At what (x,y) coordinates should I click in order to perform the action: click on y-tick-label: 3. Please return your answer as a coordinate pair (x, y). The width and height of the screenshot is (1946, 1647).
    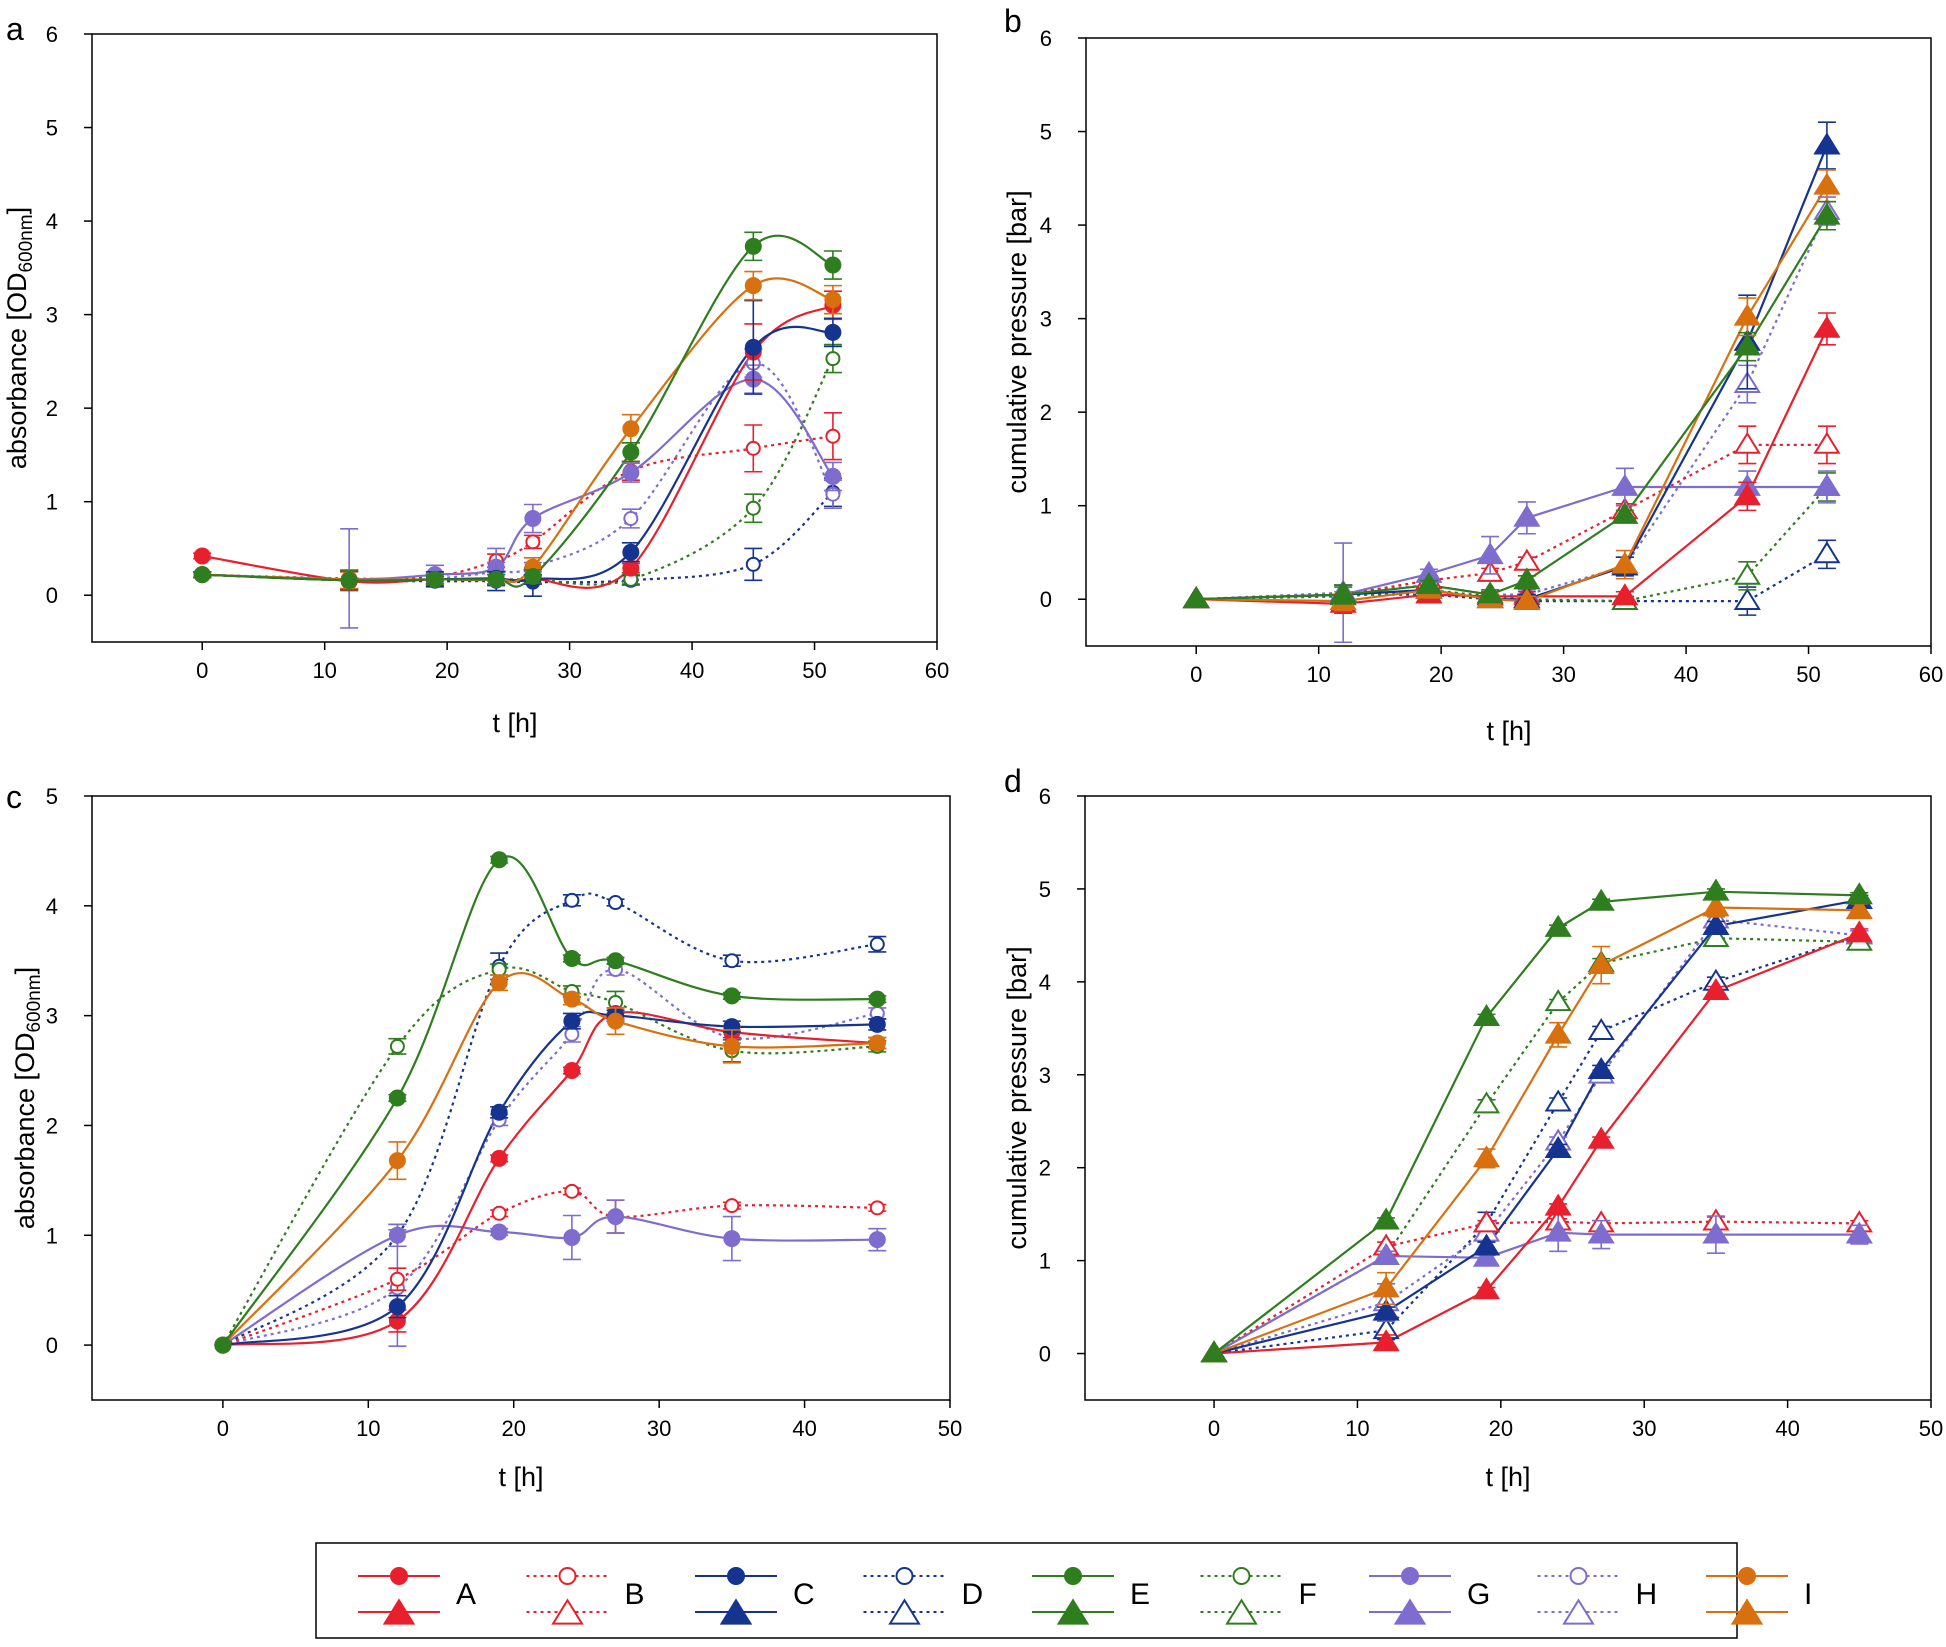
    Looking at the image, I should click on (52, 1016).